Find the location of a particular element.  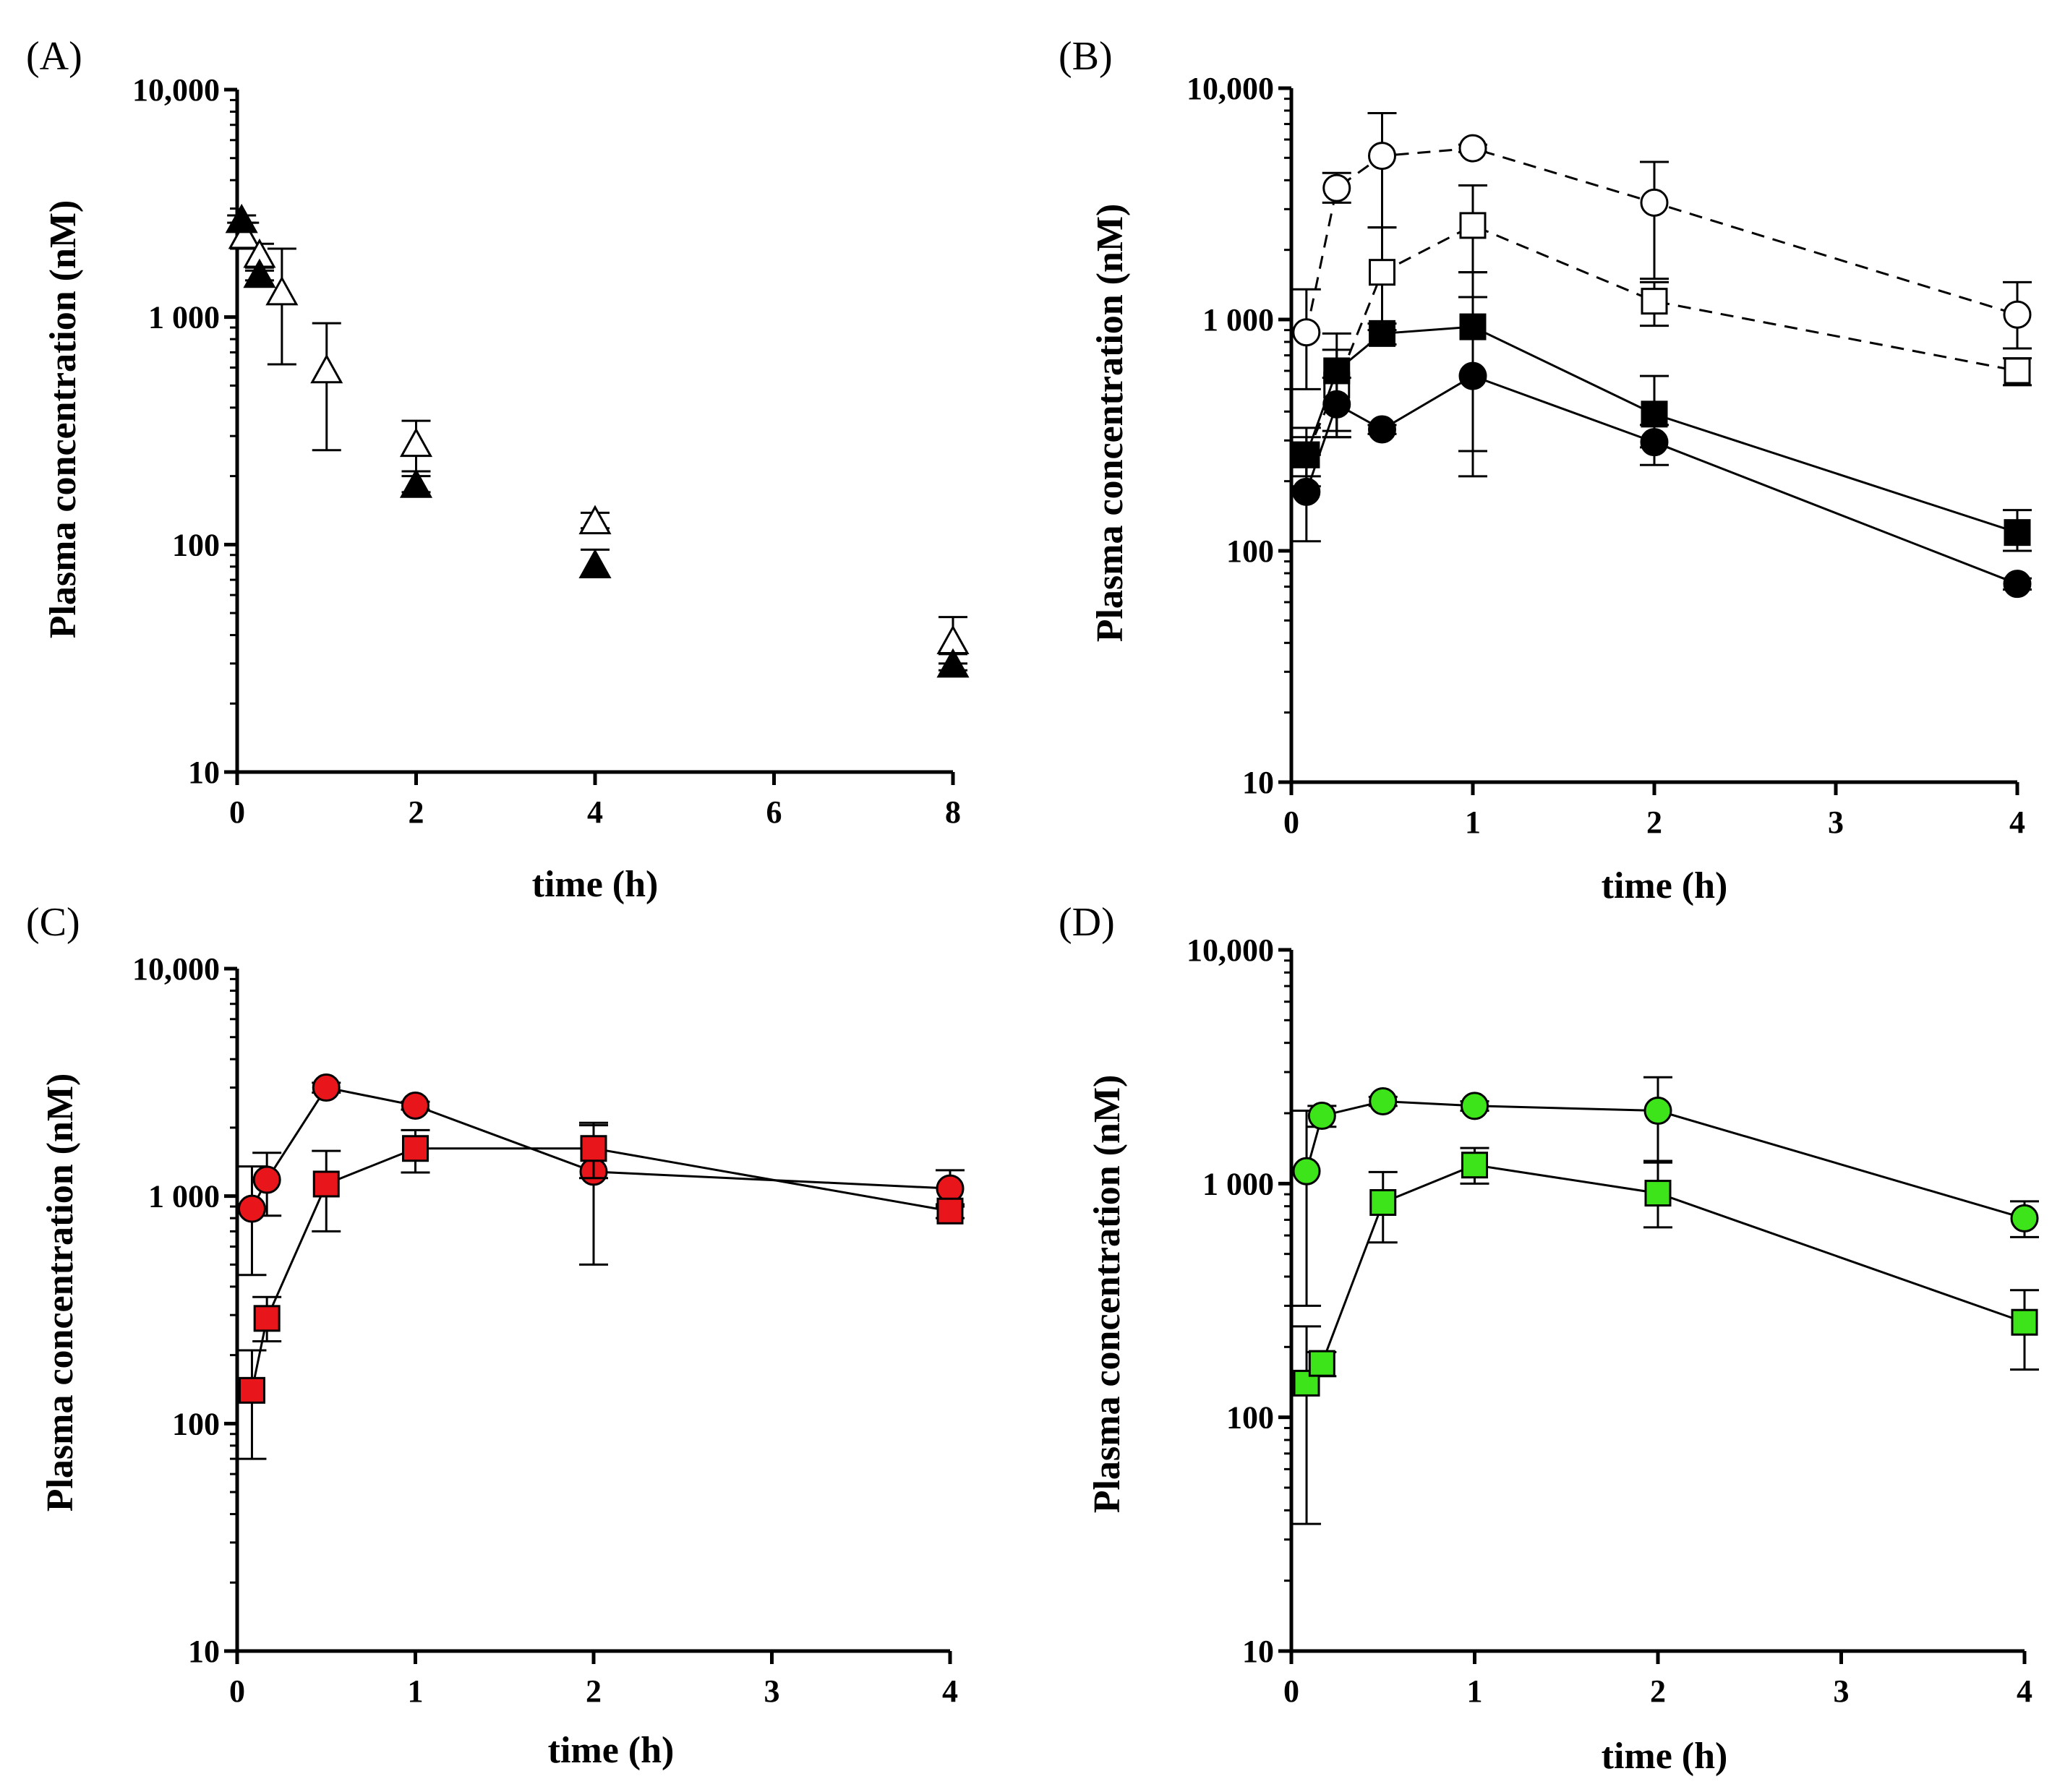

panel-letter-d: (D) is located at coordinates (1087, 923).